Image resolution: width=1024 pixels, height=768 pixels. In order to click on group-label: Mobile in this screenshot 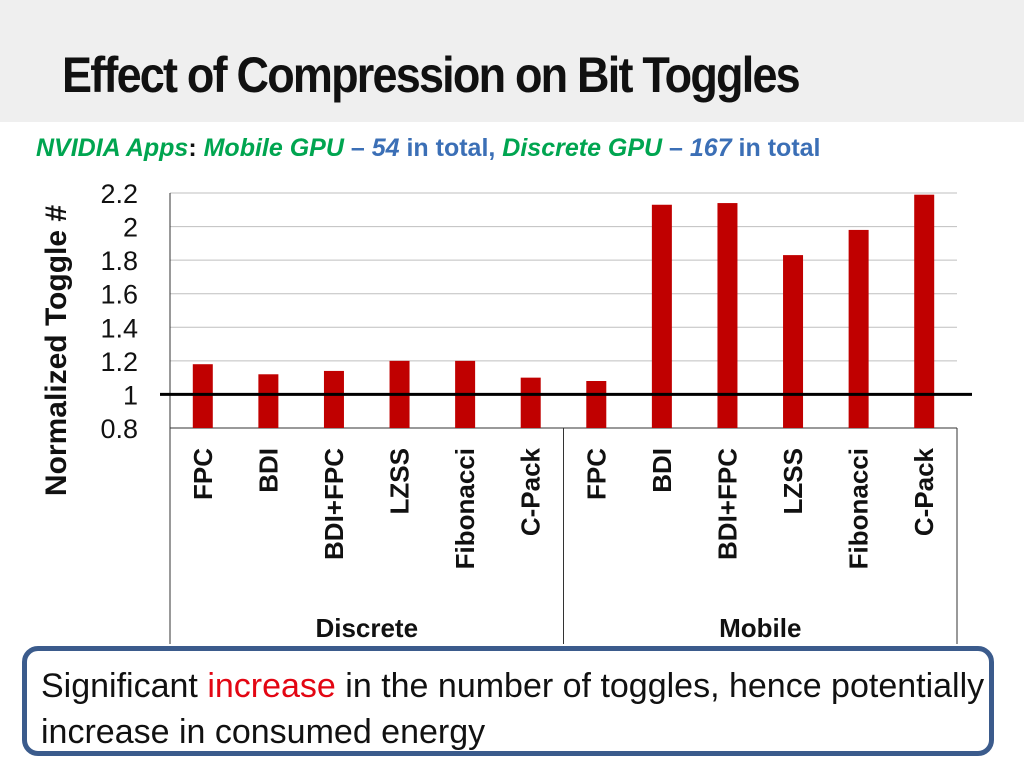, I will do `click(760, 628)`.